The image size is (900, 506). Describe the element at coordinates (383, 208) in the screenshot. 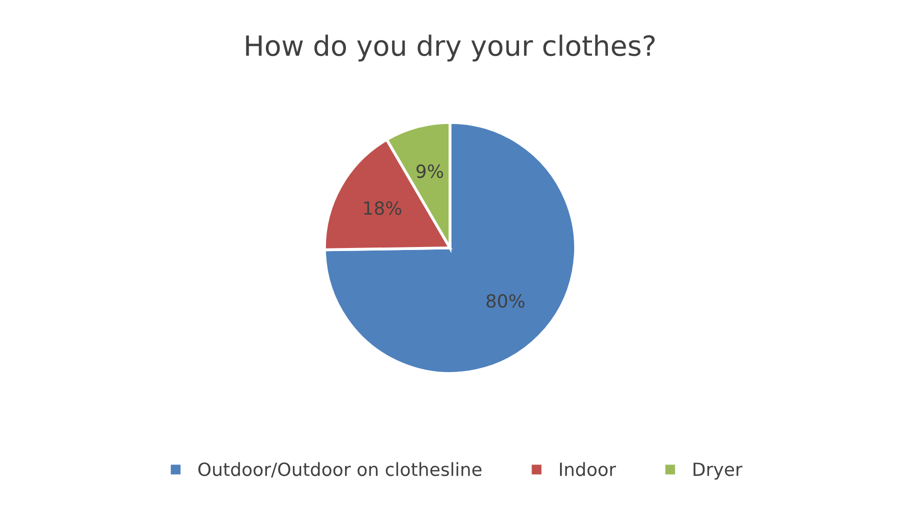

I see `data-label: 18%` at that location.